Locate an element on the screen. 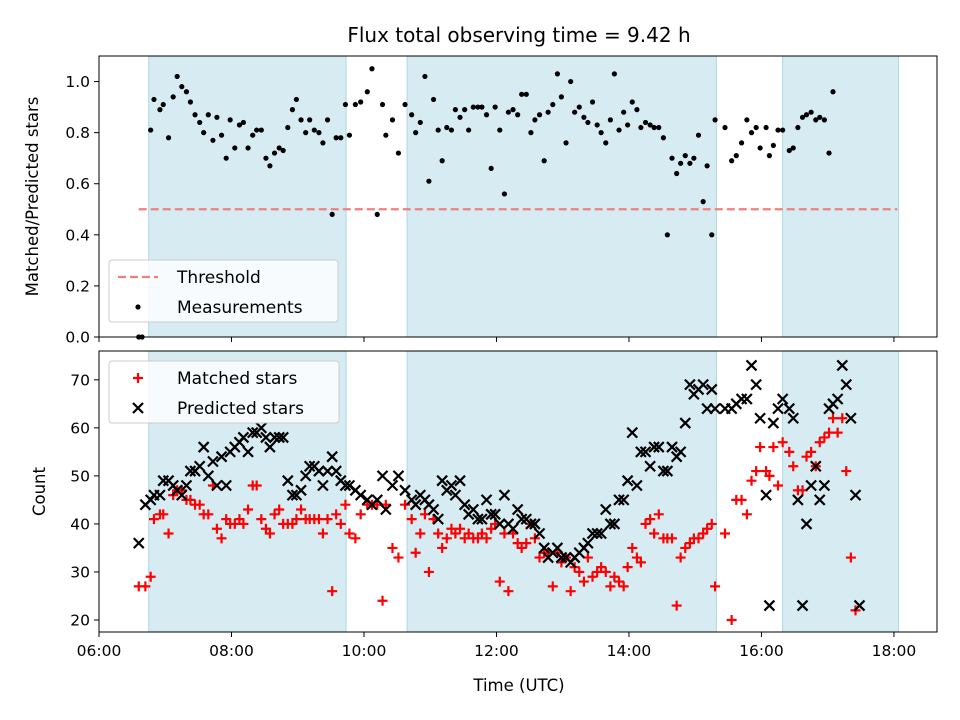 The height and width of the screenshot is (720, 960). x-tick-label: 12:00 is located at coordinates (496, 651).